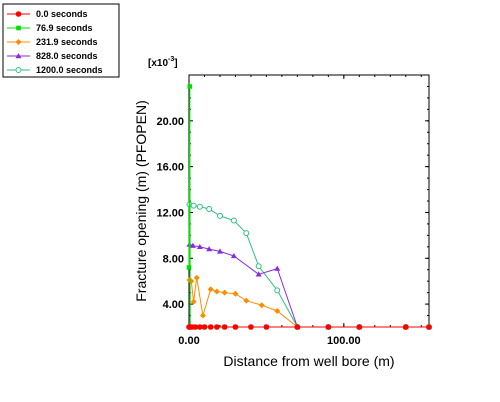 The height and width of the screenshot is (402, 500). I want to click on x-axis-label: Distance from well bore (m), so click(308, 361).